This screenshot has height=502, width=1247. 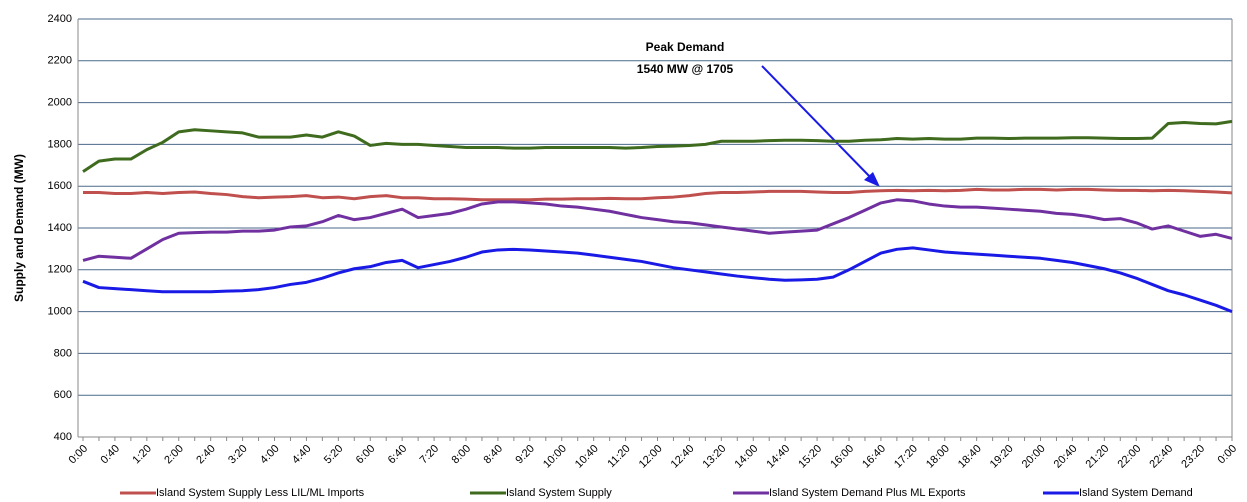 What do you see at coordinates (842, 457) in the screenshot?
I see `x-tick-label: 16:00` at bounding box center [842, 457].